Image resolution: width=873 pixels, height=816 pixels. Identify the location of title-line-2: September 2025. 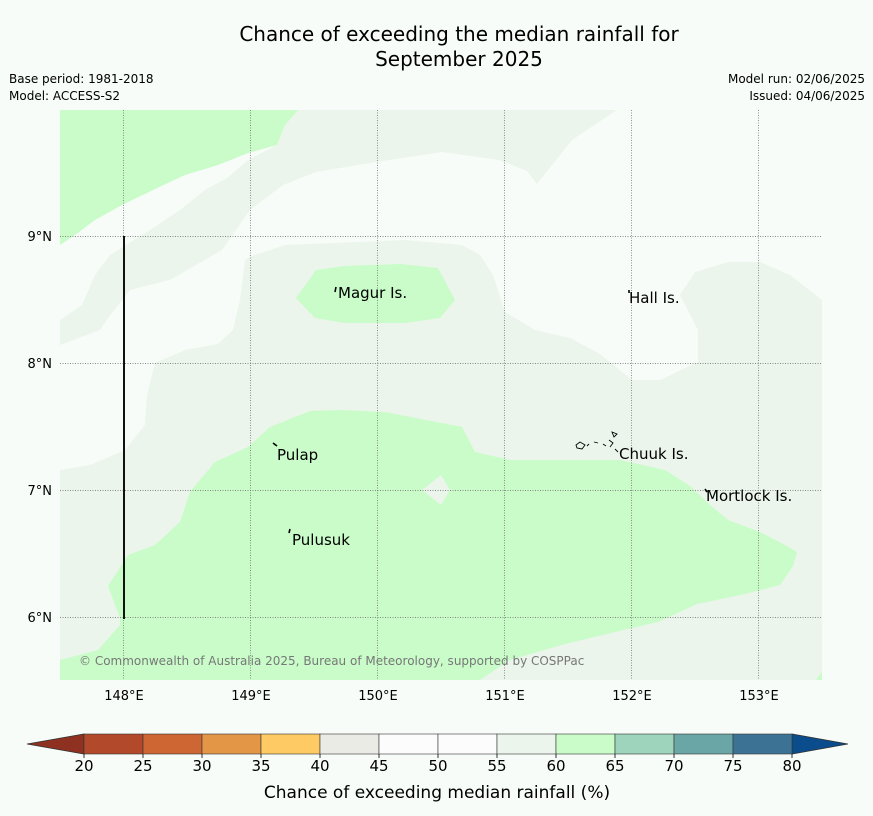
(459, 59).